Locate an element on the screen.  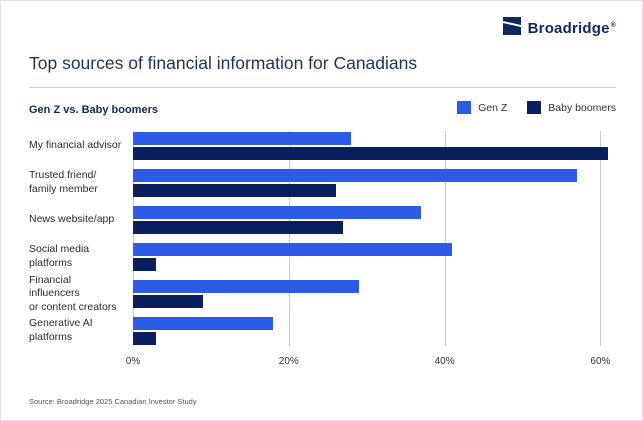
chart-group: News website/app is located at coordinates (322, 220).